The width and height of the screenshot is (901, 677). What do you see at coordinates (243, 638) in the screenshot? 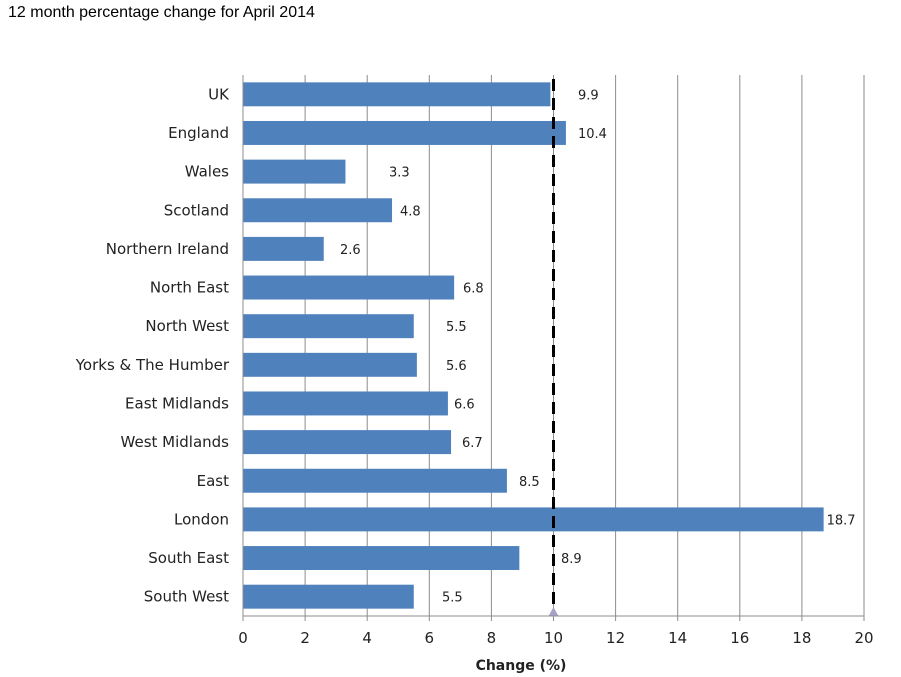
I see `x-tick-label: 0` at bounding box center [243, 638].